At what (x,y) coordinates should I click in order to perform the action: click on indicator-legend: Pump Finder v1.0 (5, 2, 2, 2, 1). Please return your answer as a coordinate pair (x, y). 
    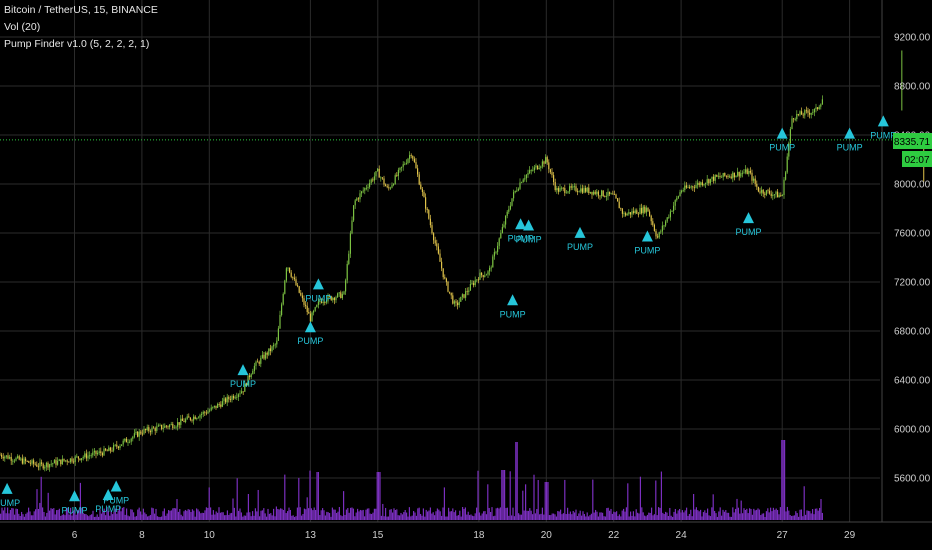
    Looking at the image, I should click on (77, 44).